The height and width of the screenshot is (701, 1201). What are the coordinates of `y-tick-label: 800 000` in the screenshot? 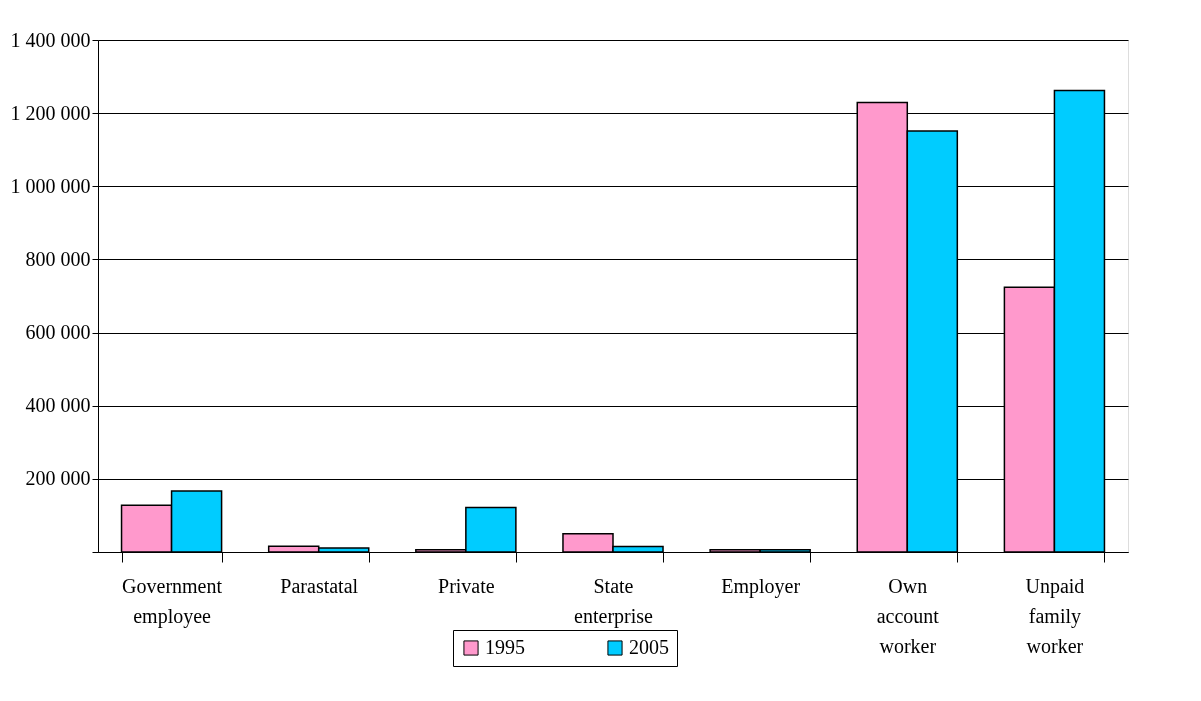 It's located at (58, 258).